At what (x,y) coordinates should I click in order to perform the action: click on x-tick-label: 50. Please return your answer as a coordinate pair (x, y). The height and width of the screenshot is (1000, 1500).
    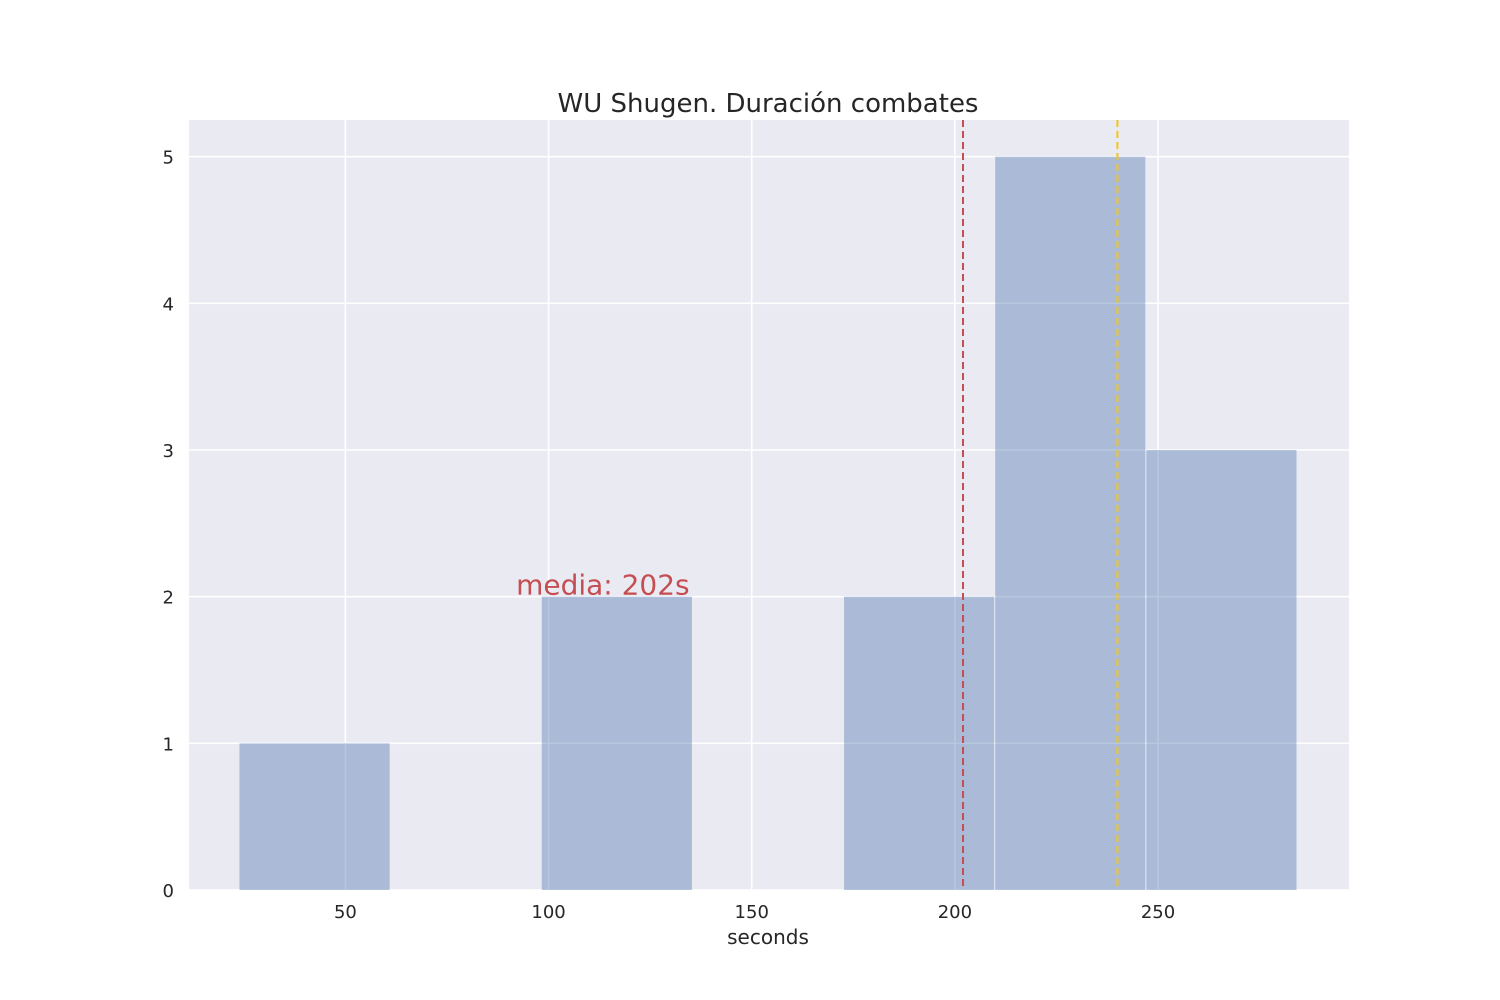
    Looking at the image, I should click on (345, 912).